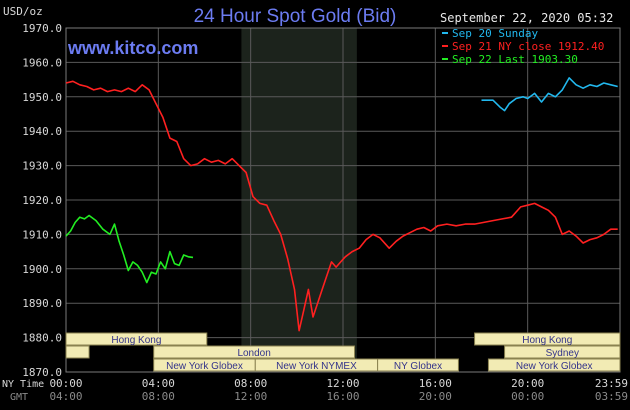 The height and width of the screenshot is (410, 630). What do you see at coordinates (65, 383) in the screenshot?
I see `x-tick-label-ny: 00:00` at bounding box center [65, 383].